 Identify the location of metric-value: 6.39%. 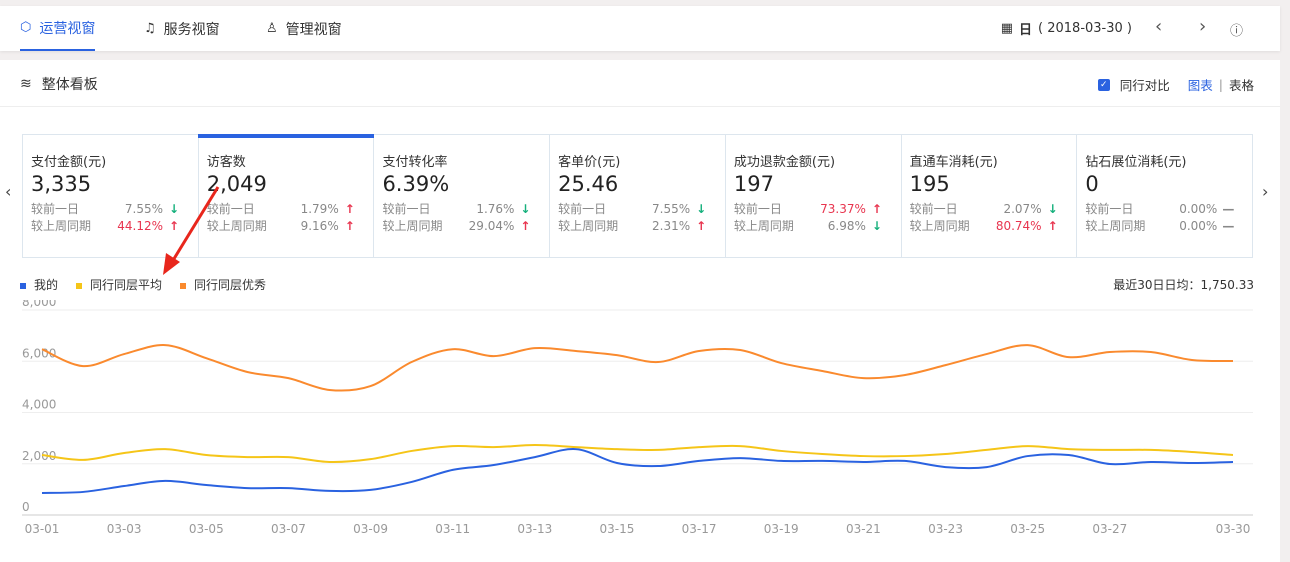
(416, 184).